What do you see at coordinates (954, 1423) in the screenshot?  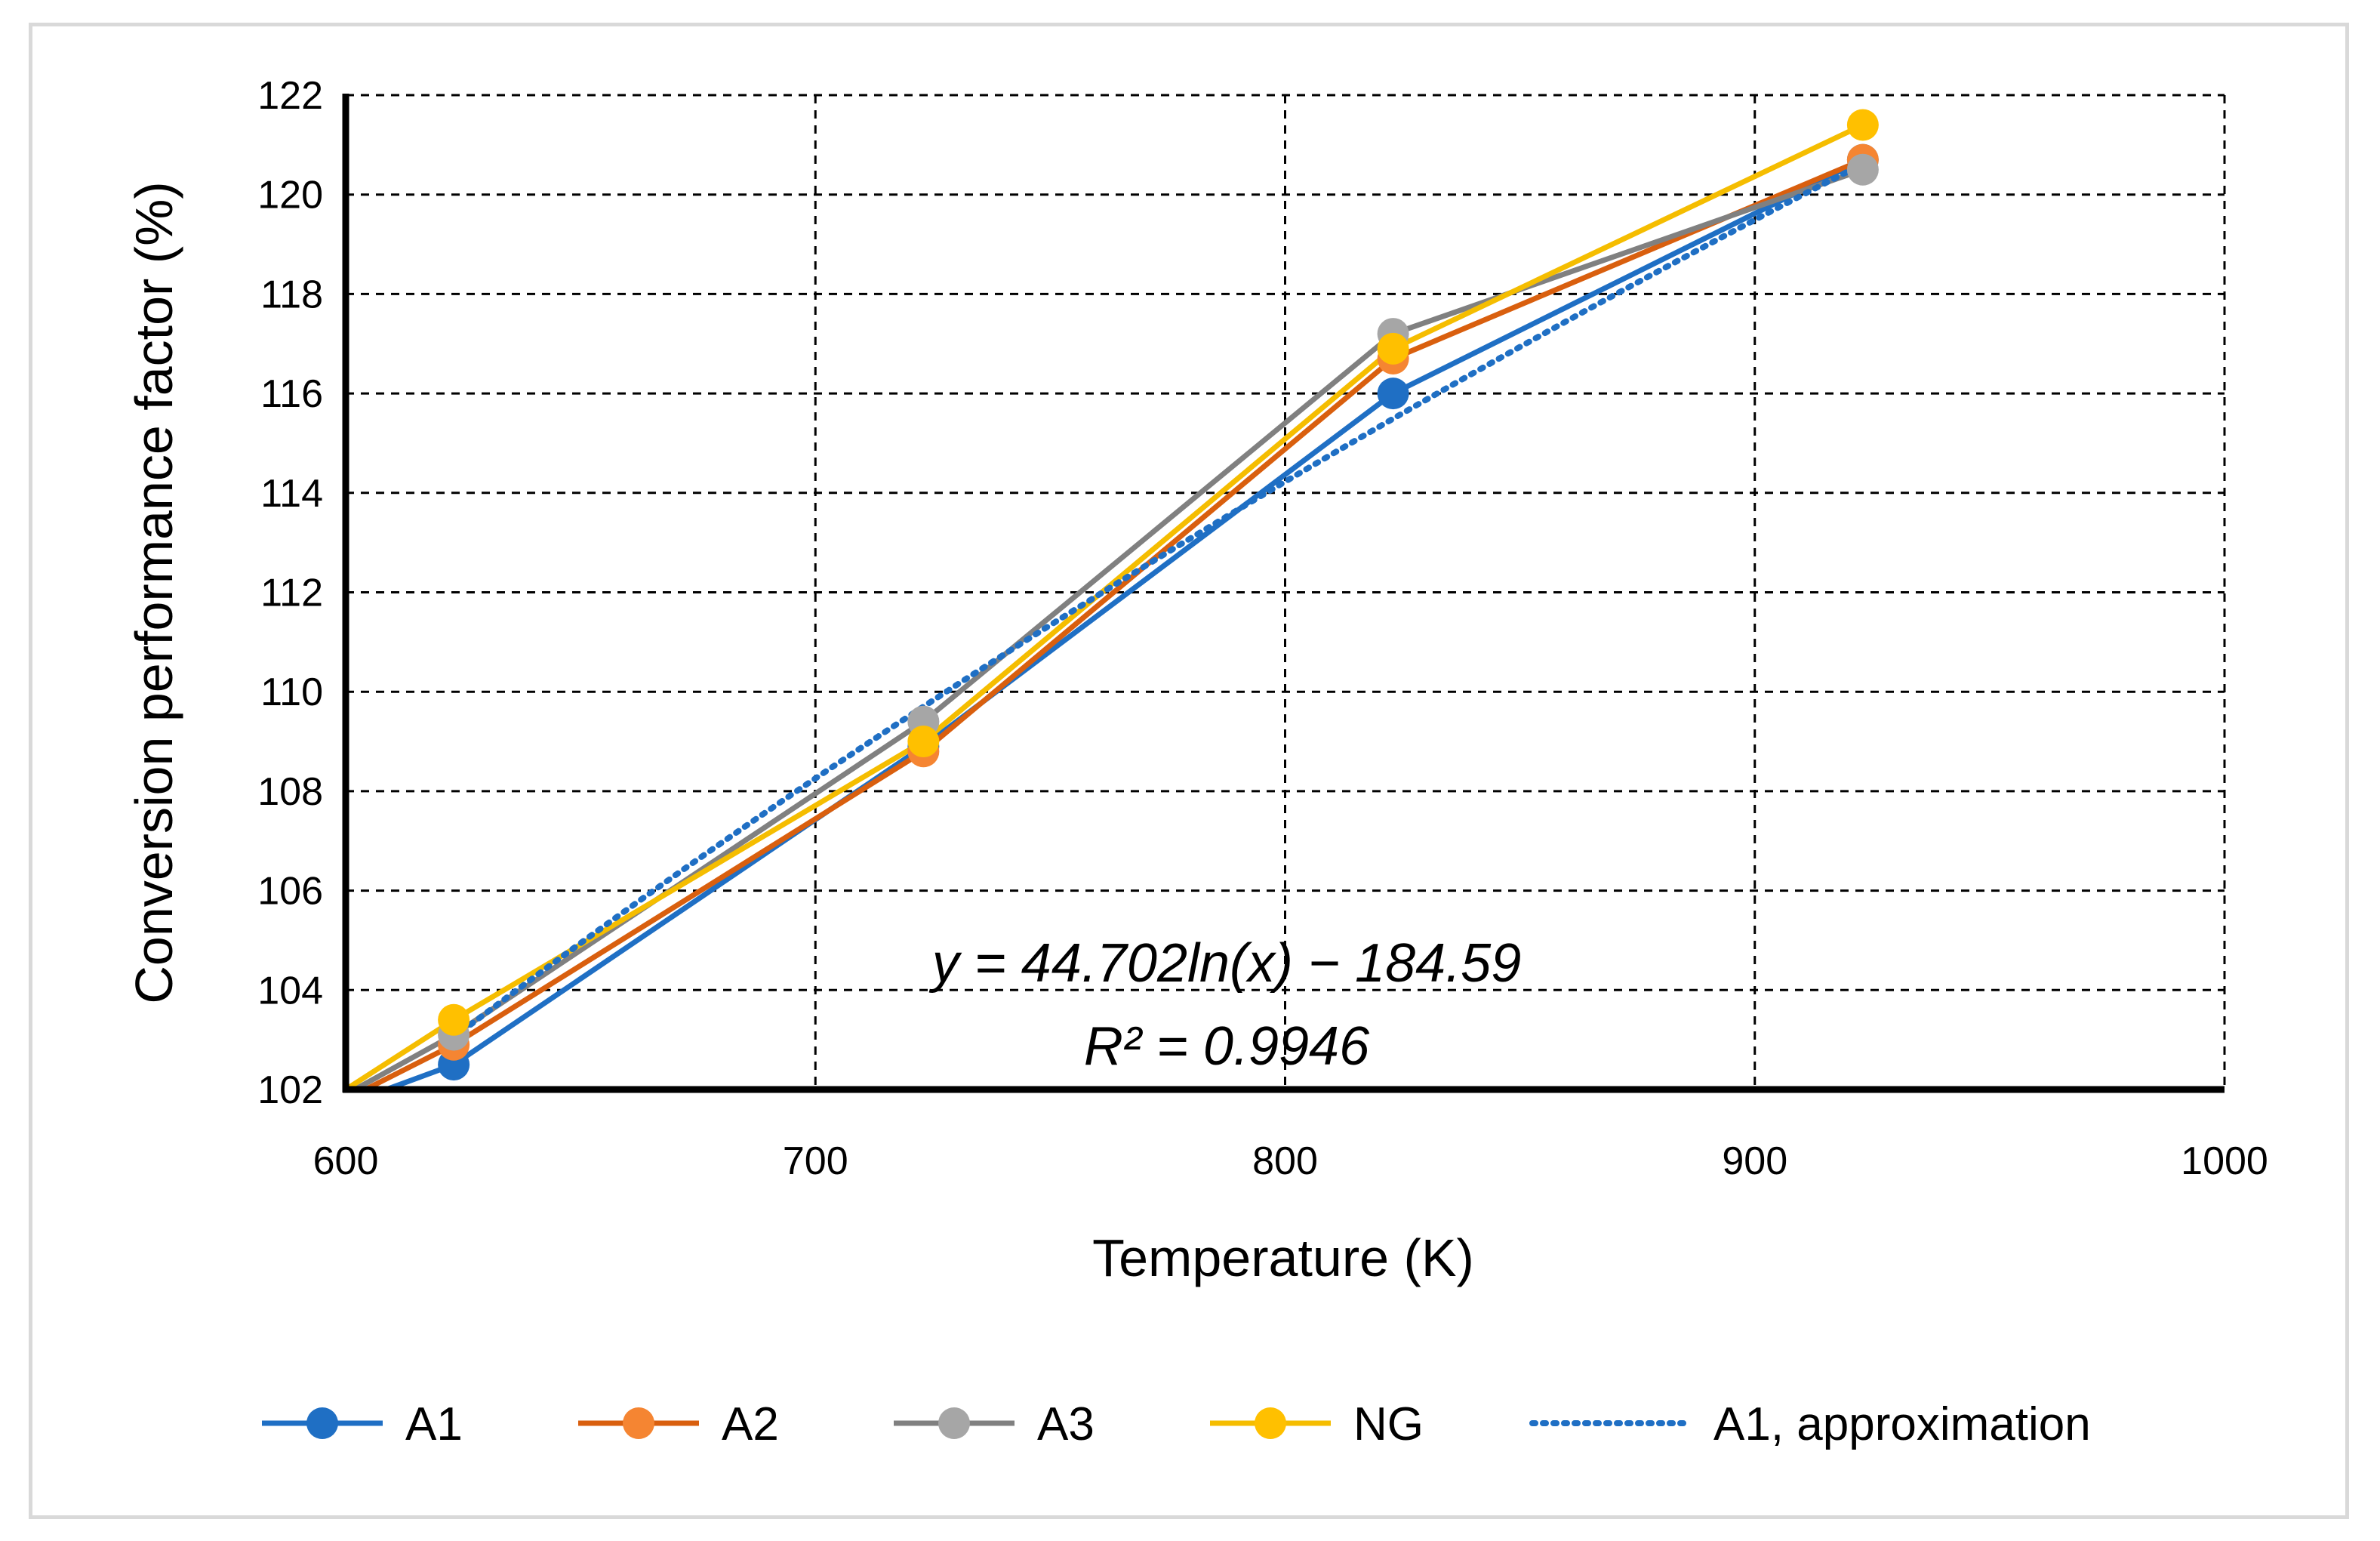 I see `legend-marker-a3` at bounding box center [954, 1423].